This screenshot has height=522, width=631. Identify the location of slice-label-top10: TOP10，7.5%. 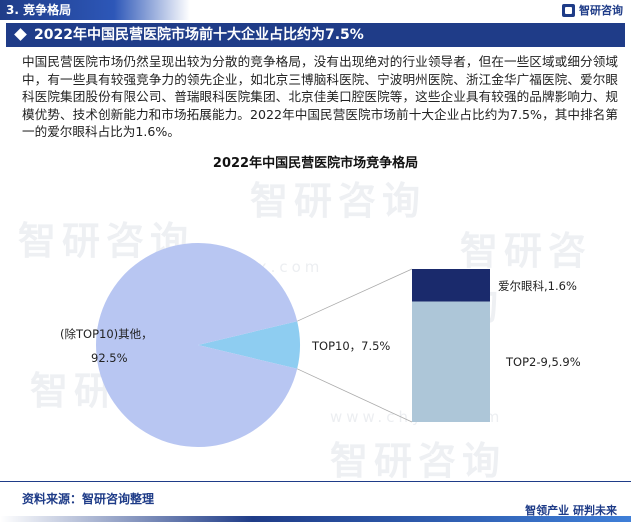
(350, 346).